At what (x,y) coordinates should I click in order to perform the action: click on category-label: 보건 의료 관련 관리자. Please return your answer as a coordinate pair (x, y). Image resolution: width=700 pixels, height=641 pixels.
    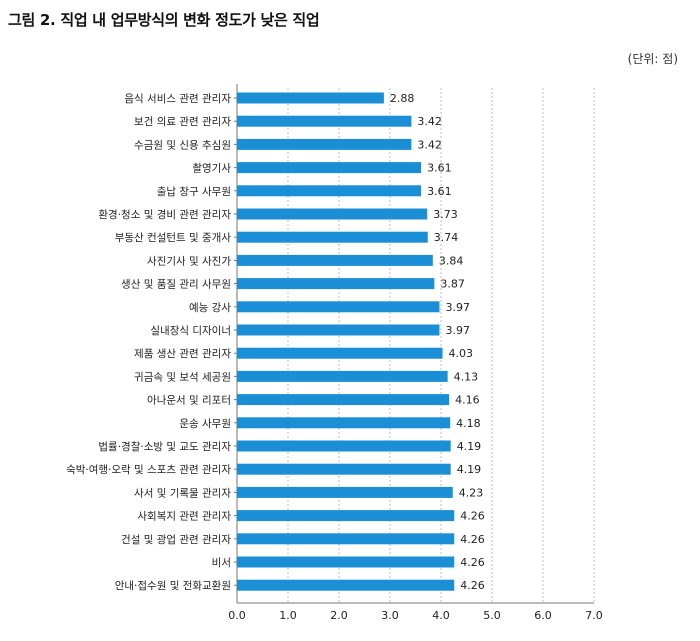
    Looking at the image, I should click on (182, 122).